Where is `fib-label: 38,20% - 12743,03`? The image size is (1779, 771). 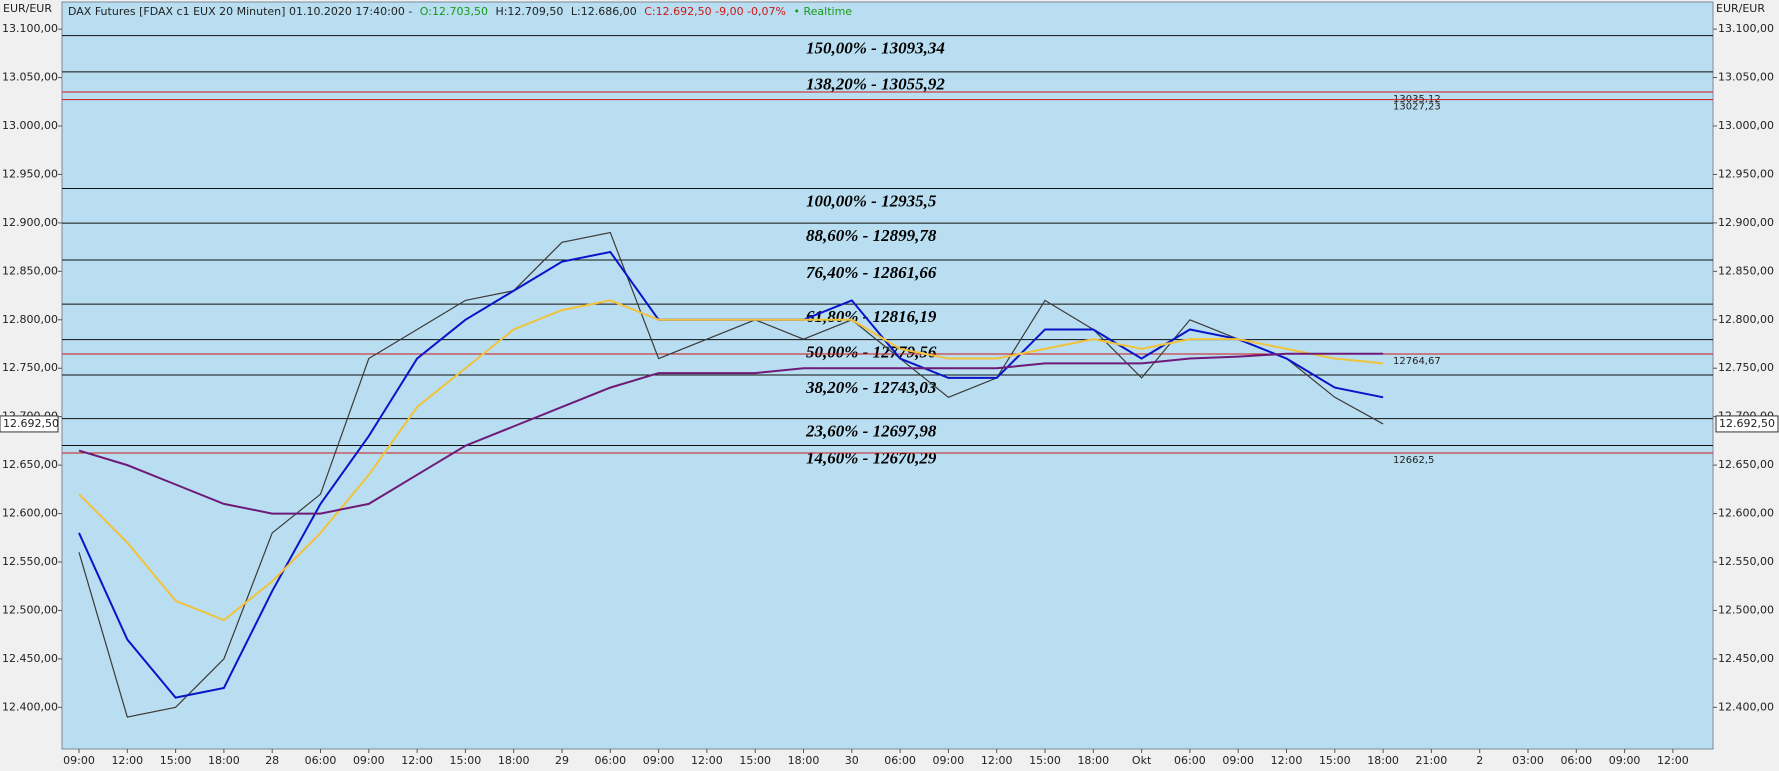
fib-label: 38,20% - 12743,03 is located at coordinates (871, 387).